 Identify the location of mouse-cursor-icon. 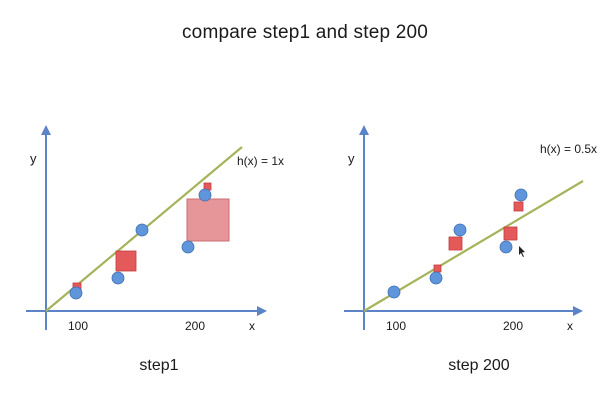
(522, 251).